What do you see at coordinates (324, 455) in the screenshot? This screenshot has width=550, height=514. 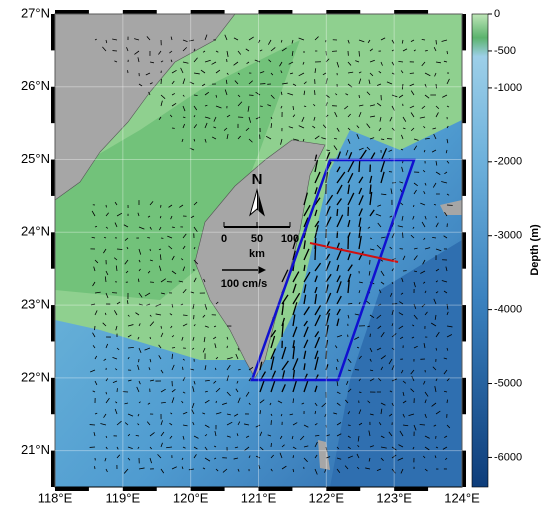 I see `island` at bounding box center [324, 455].